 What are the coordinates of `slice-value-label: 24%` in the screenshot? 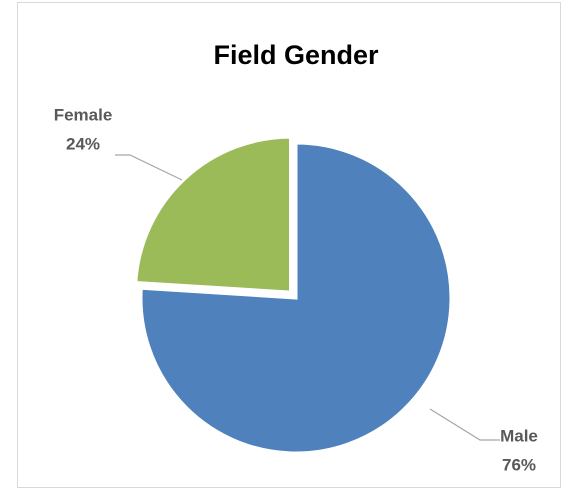 It's located at (83, 143).